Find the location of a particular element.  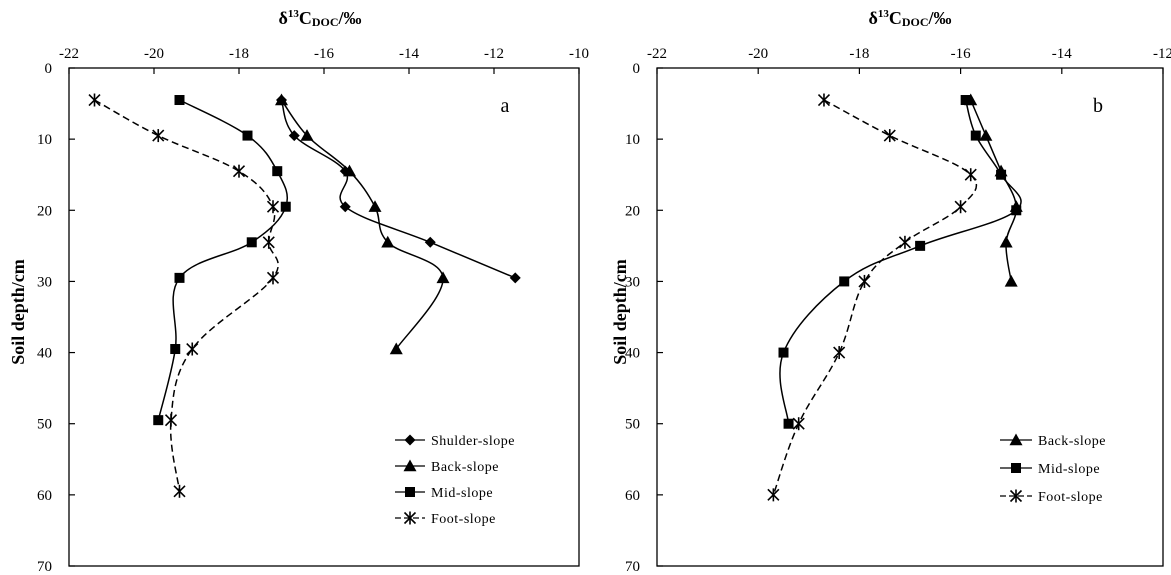

series-back-slope is located at coordinates (362, 224).